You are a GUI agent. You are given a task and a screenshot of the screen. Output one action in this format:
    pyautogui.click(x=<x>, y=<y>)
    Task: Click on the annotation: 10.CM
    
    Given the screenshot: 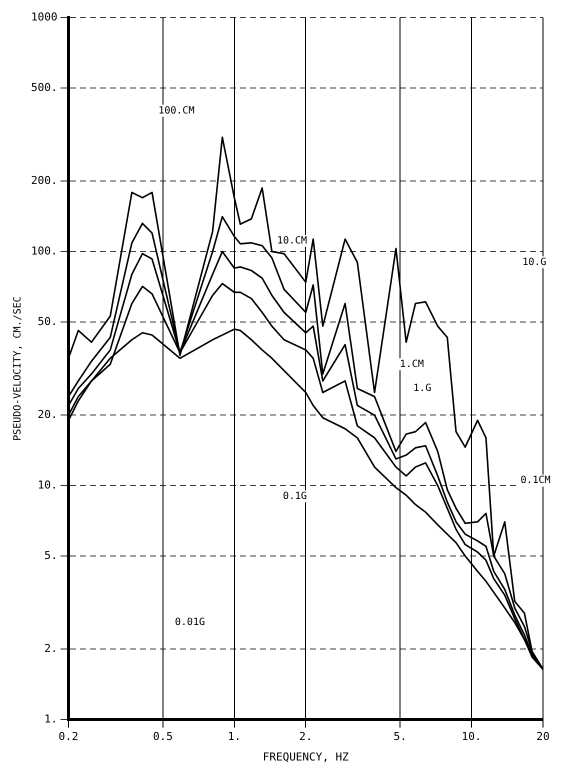 What is the action you would take?
    pyautogui.click(x=292, y=241)
    